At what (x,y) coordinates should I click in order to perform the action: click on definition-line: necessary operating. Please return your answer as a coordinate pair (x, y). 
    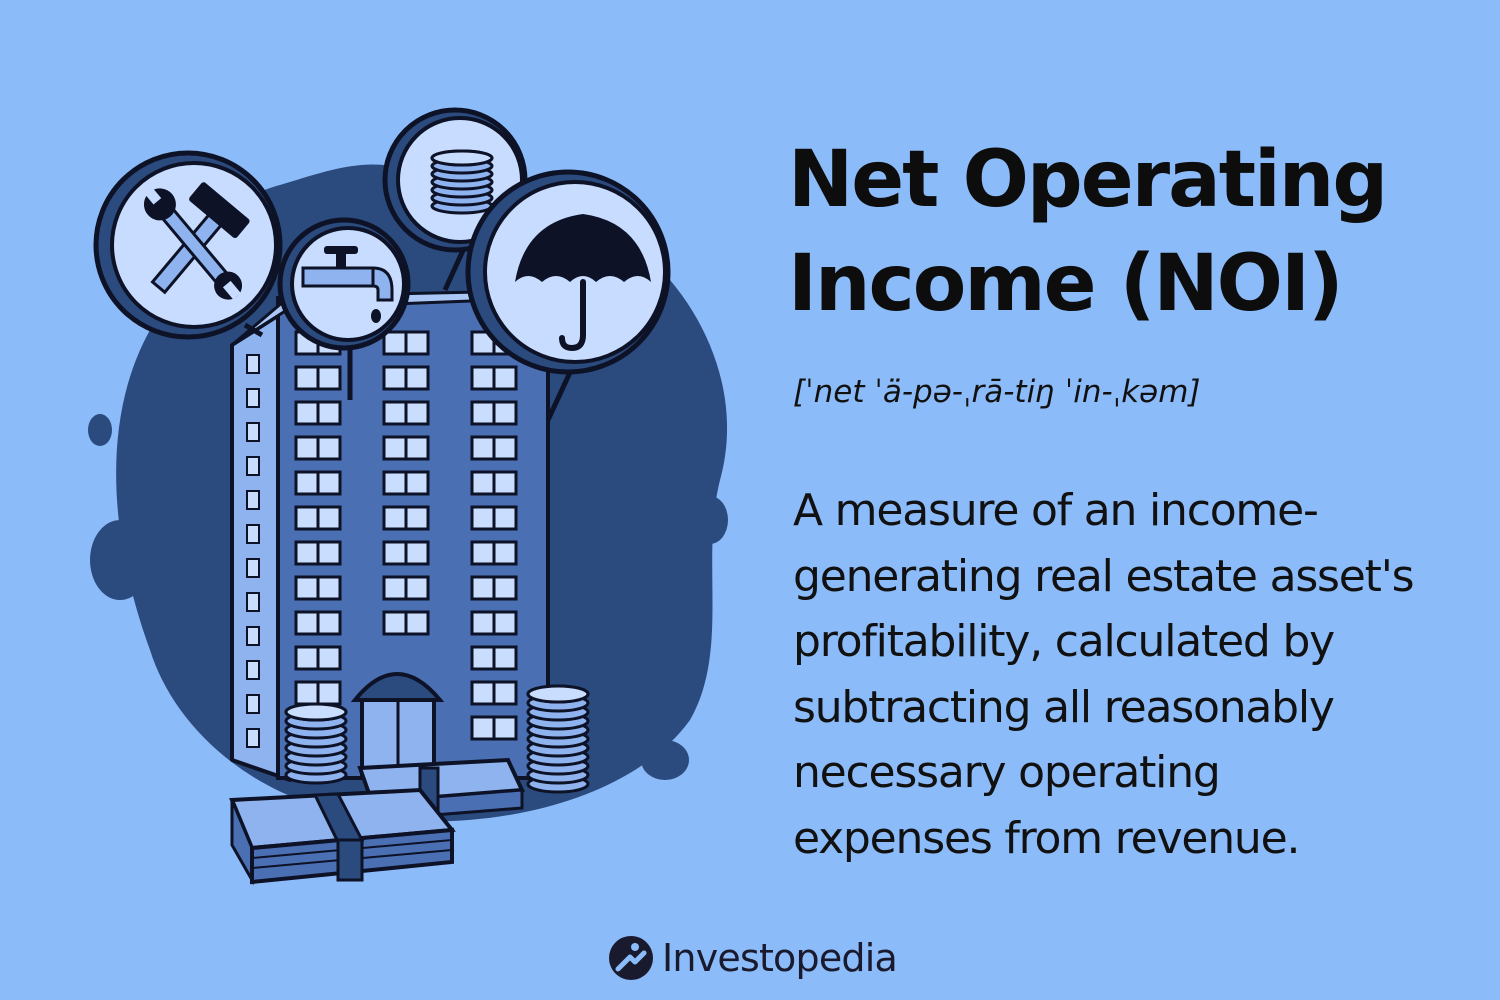
    Looking at the image, I should click on (1007, 772).